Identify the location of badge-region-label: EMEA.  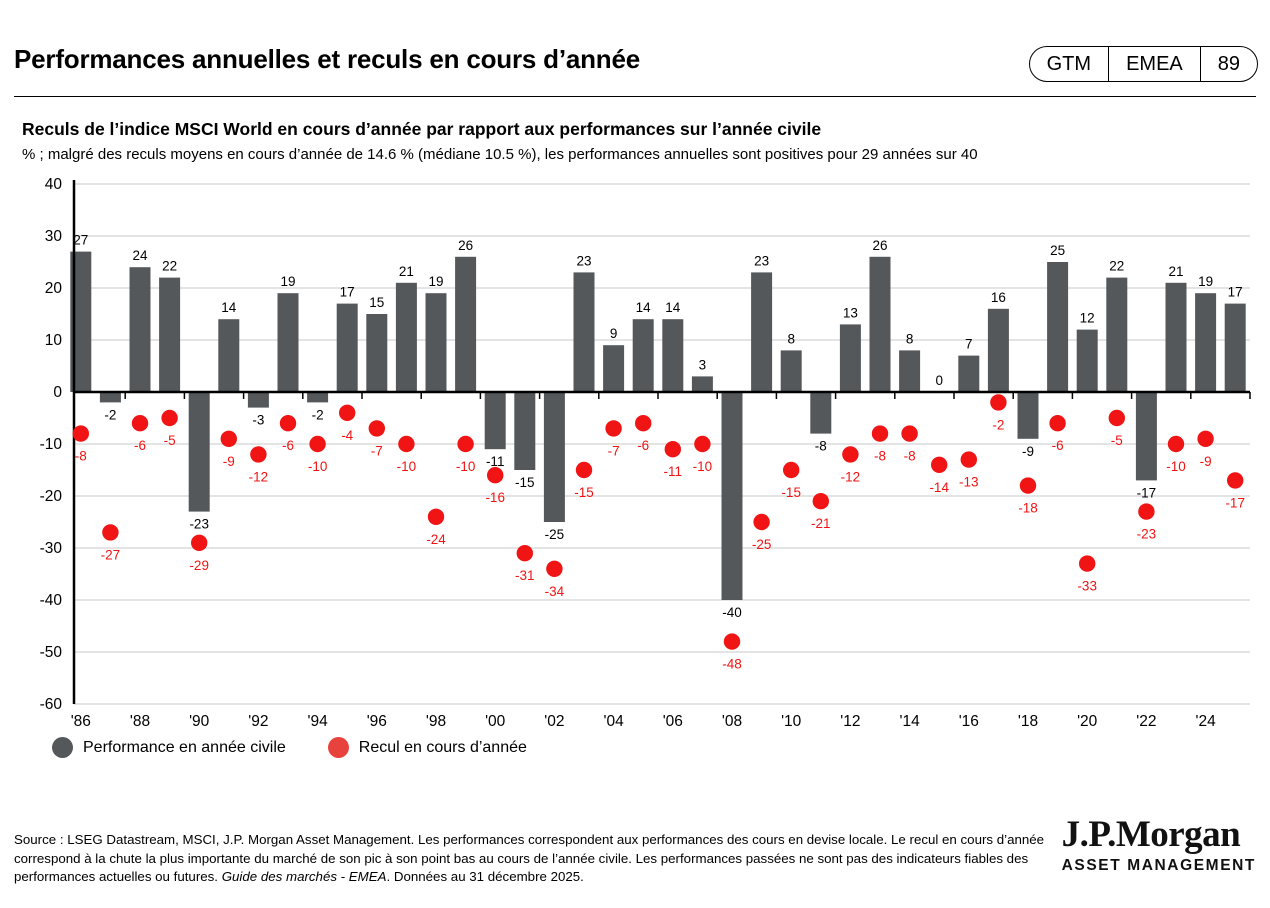
(1154, 64).